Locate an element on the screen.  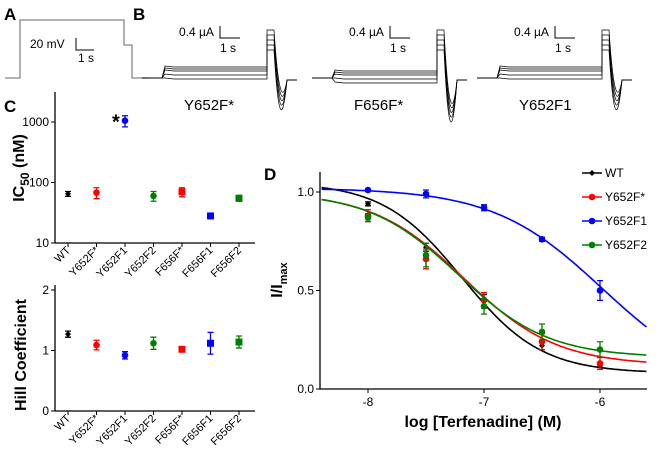
x-tick-label: -7 is located at coordinates (484, 402).